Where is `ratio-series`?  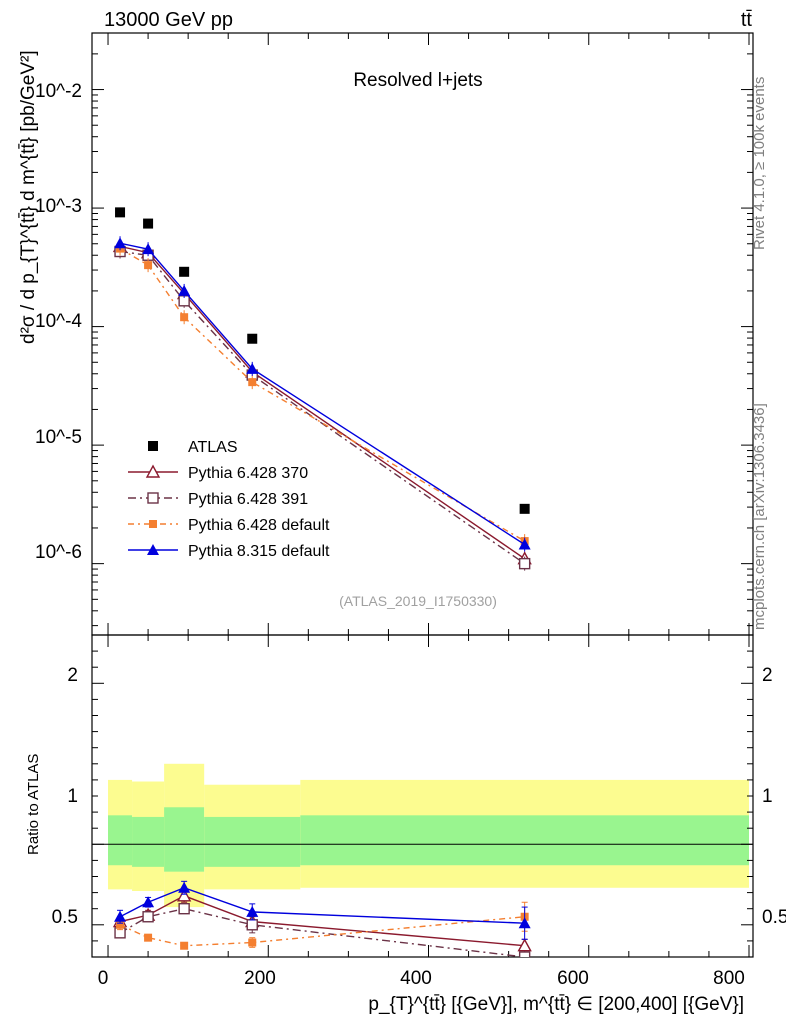
ratio-series is located at coordinates (322, 918).